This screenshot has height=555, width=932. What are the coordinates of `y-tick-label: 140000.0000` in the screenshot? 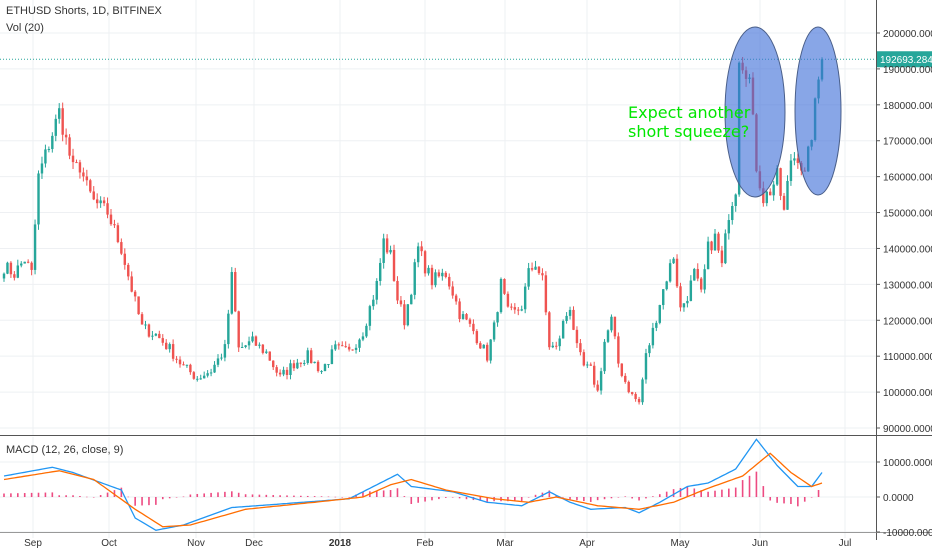 It's located at (907, 249).